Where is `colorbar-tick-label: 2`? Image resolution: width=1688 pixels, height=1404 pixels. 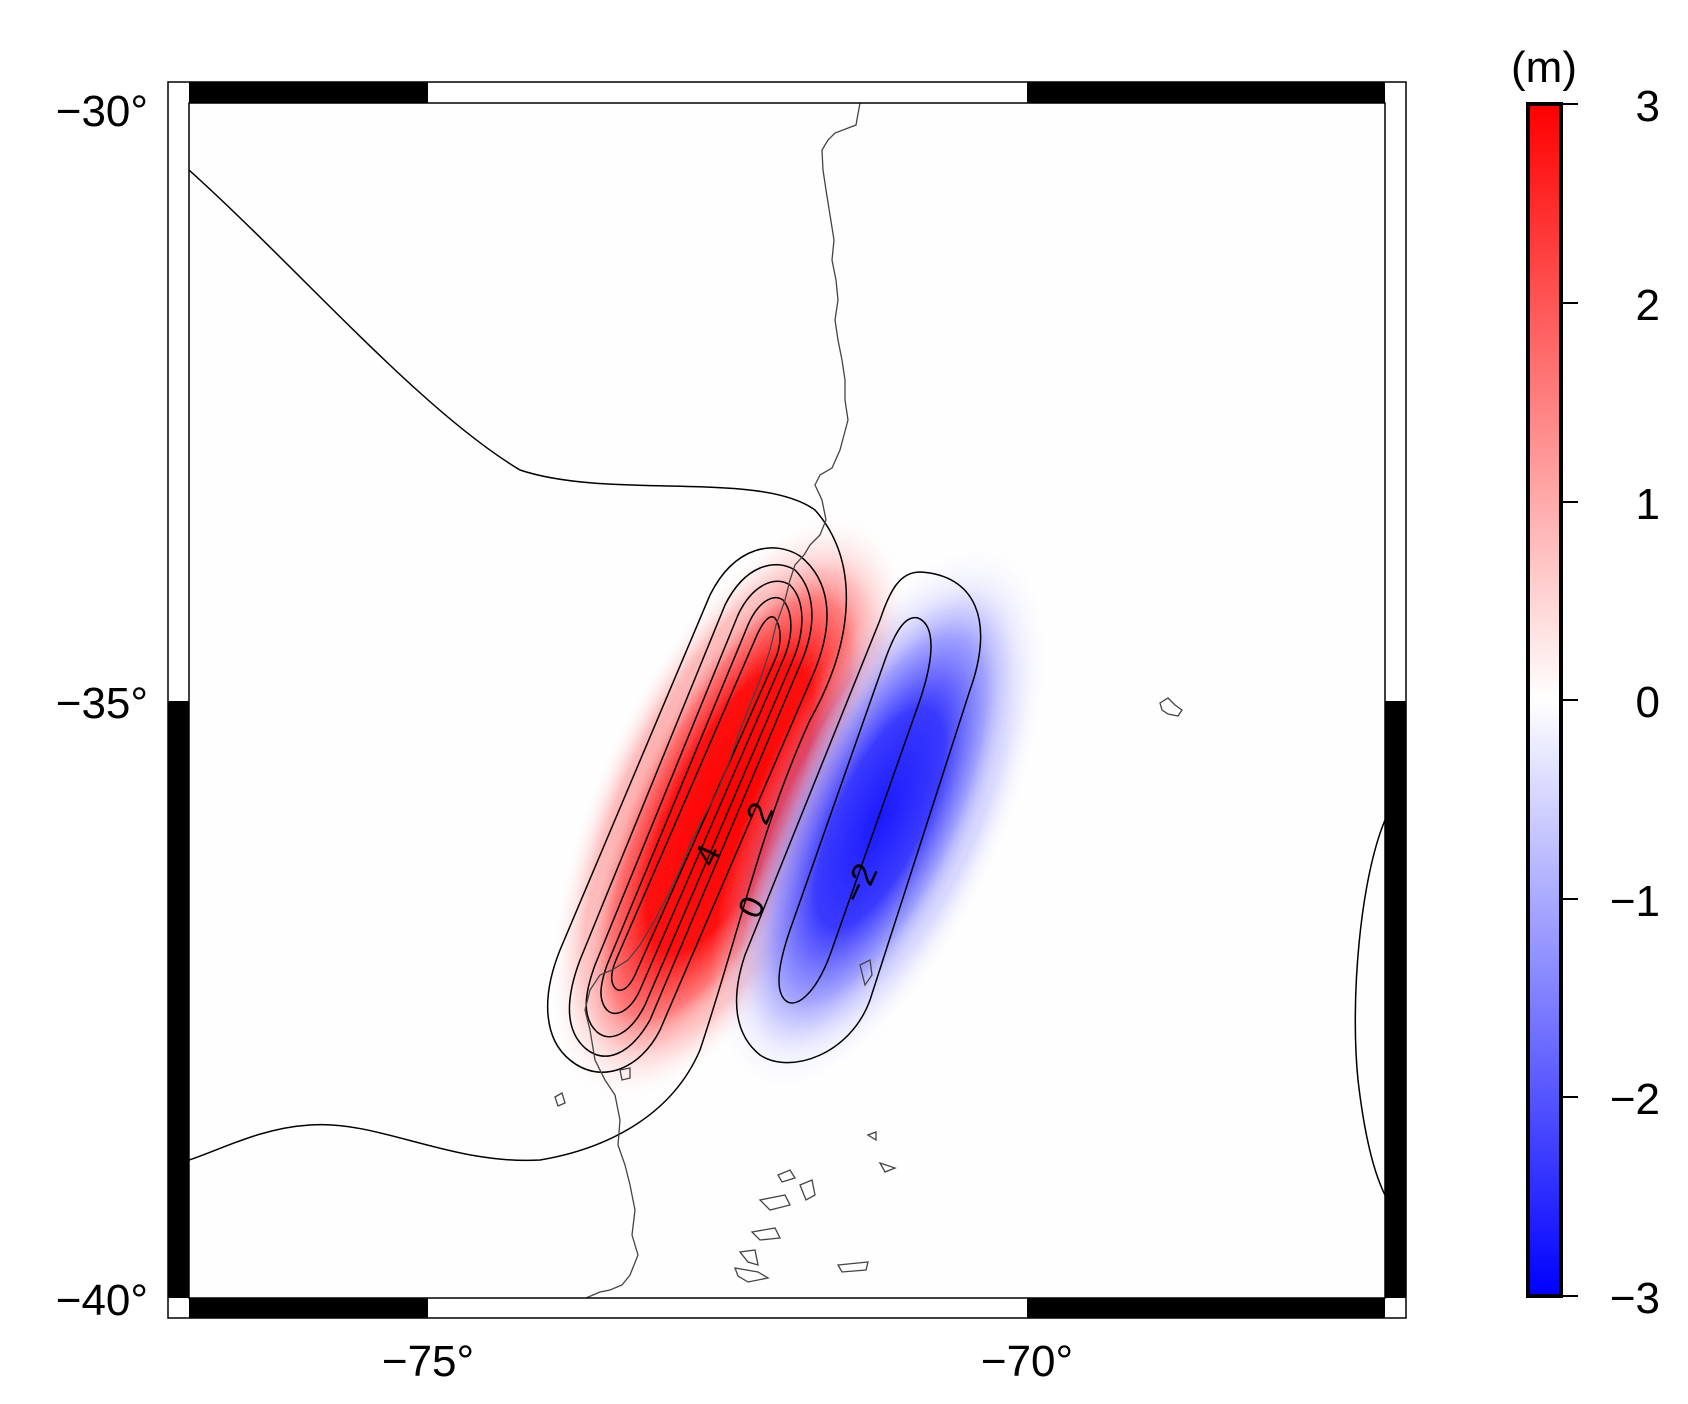 colorbar-tick-label: 2 is located at coordinates (1648, 305).